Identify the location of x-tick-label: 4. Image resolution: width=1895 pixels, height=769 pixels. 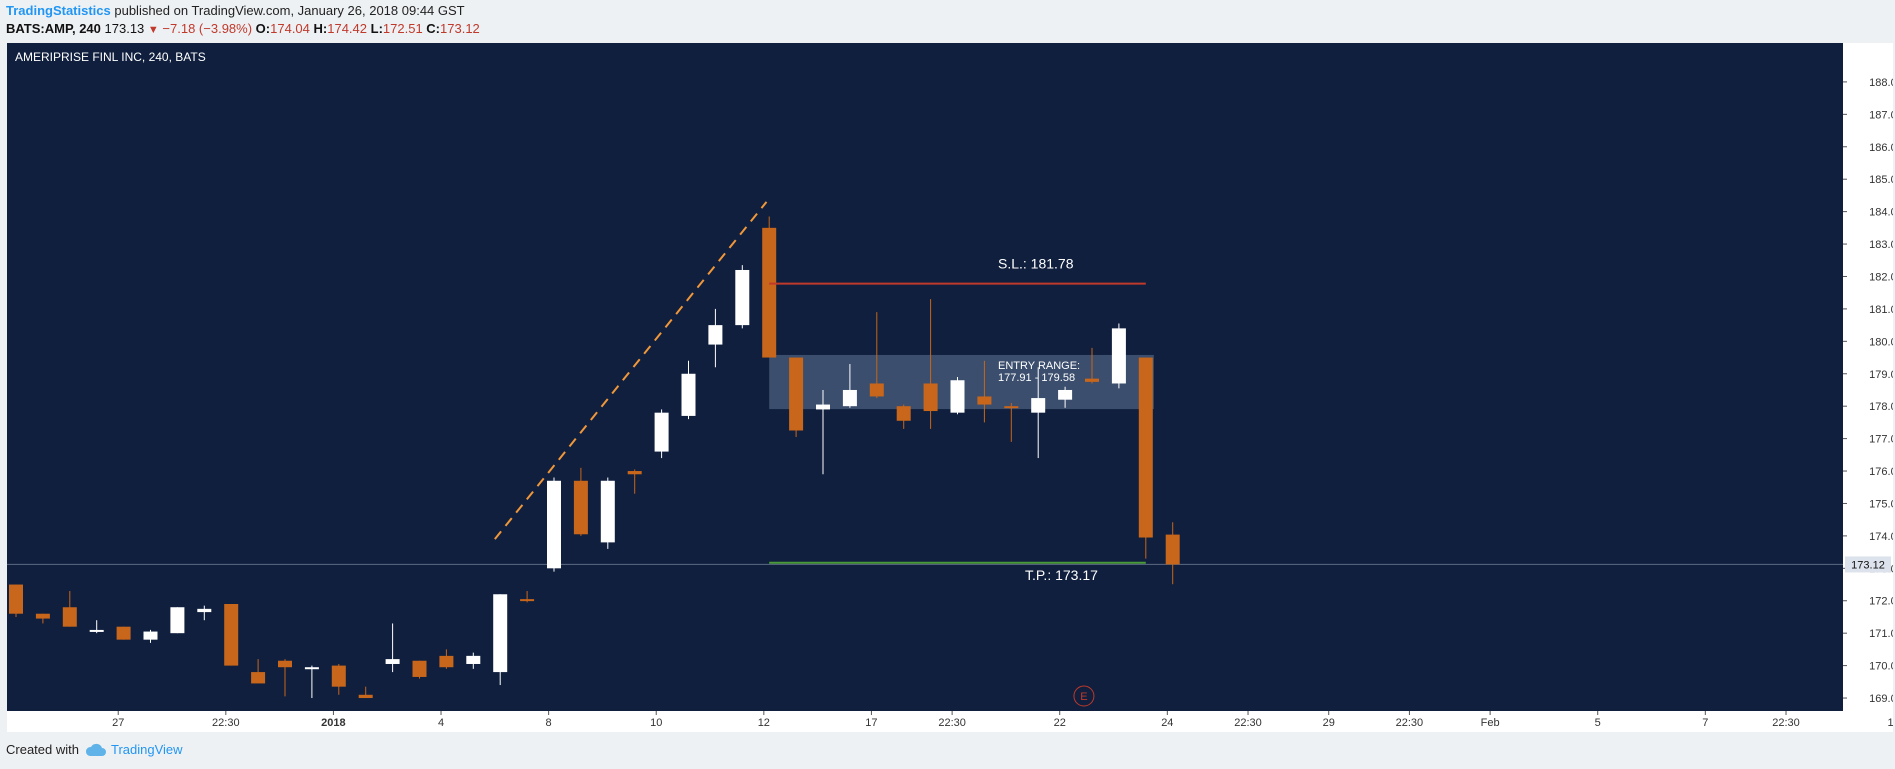
(441, 723).